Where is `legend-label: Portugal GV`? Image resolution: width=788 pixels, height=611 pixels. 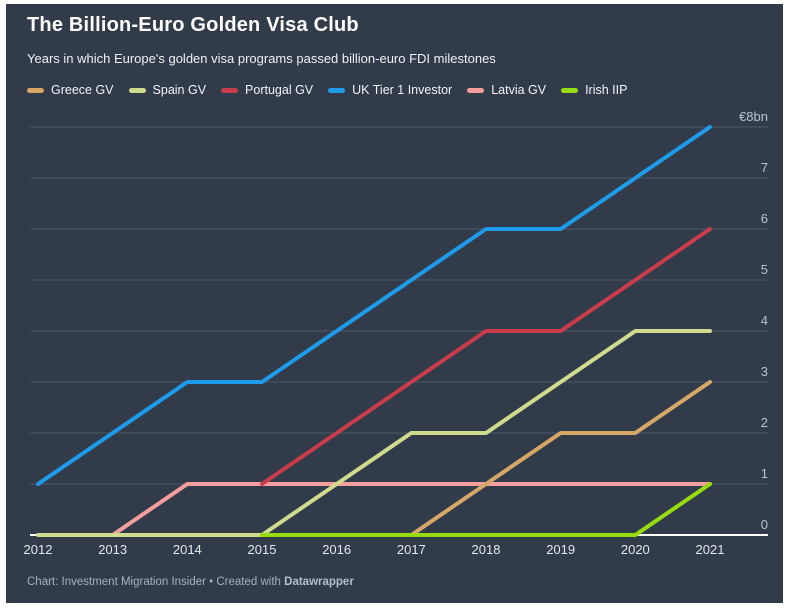 legend-label: Portugal GV is located at coordinates (279, 90).